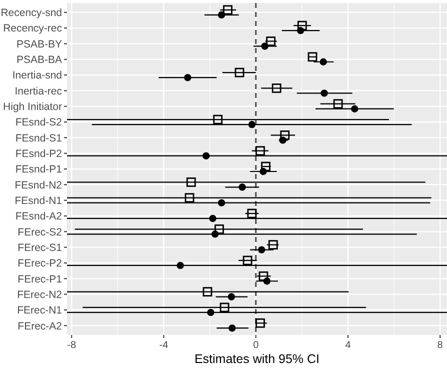  Describe the element at coordinates (32, 107) in the screenshot. I see `y-tick-label: High Initiator` at that location.